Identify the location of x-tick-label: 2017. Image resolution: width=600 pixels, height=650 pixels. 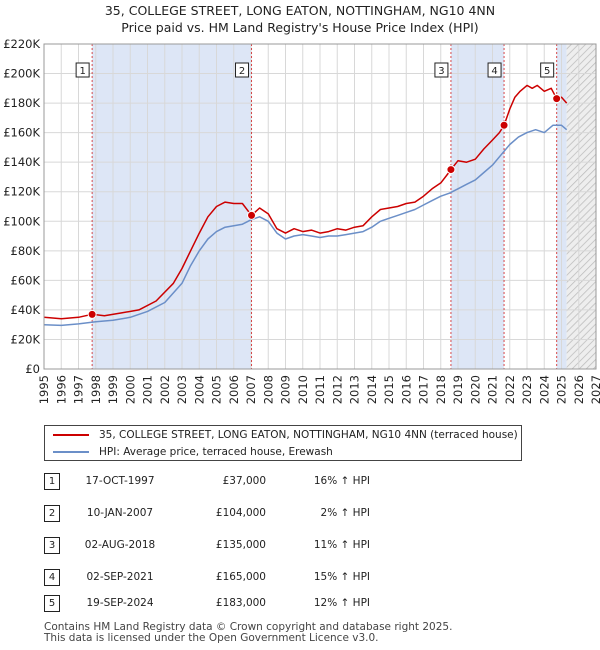
(424, 389).